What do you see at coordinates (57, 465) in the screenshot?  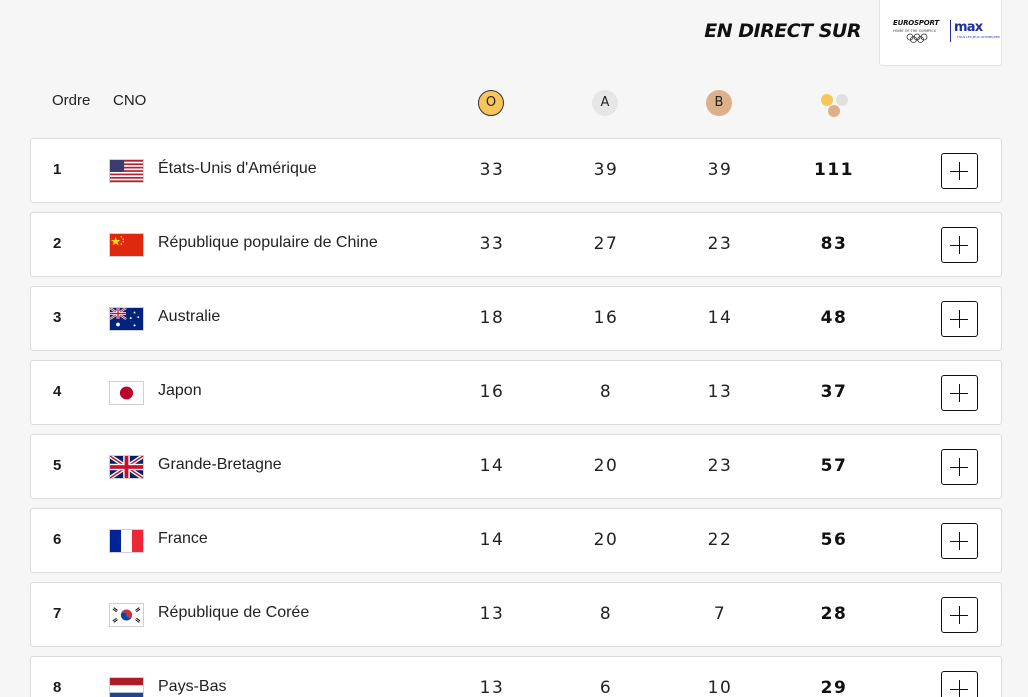 I see `rank: 5` at bounding box center [57, 465].